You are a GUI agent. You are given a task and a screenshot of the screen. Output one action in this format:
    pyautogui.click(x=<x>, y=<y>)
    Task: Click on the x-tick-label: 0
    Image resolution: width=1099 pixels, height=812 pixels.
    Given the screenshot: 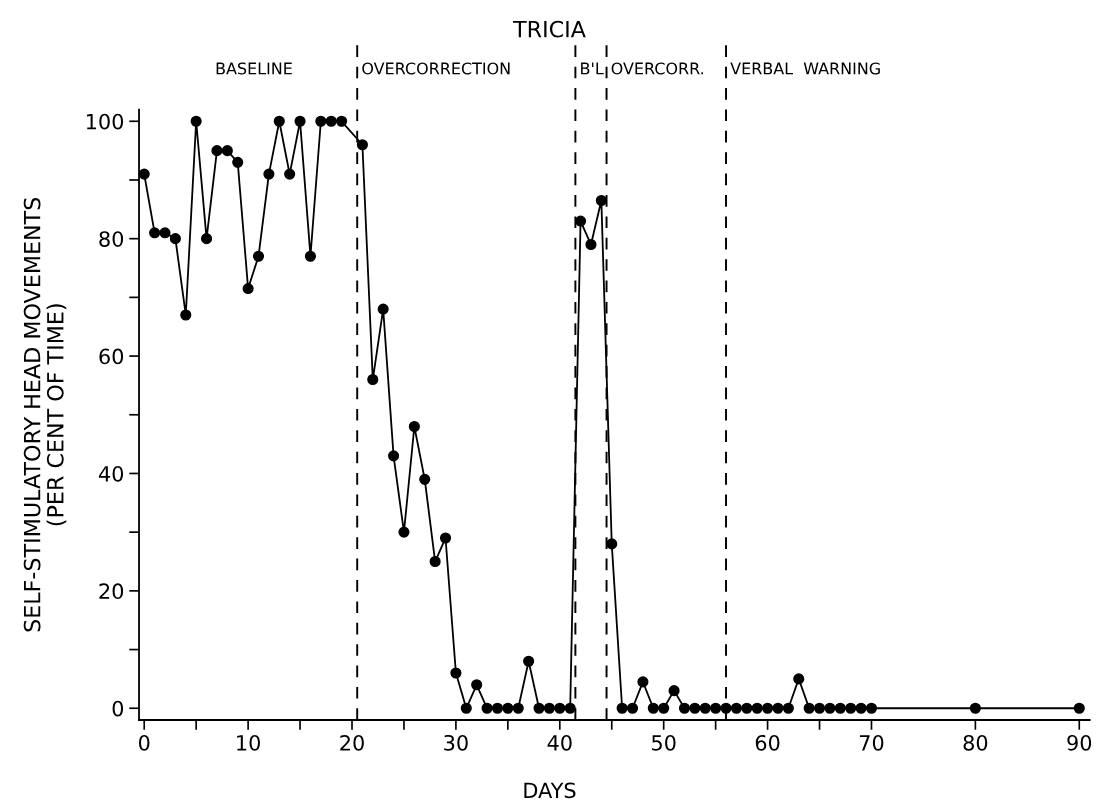 What is the action you would take?
    pyautogui.click(x=144, y=742)
    